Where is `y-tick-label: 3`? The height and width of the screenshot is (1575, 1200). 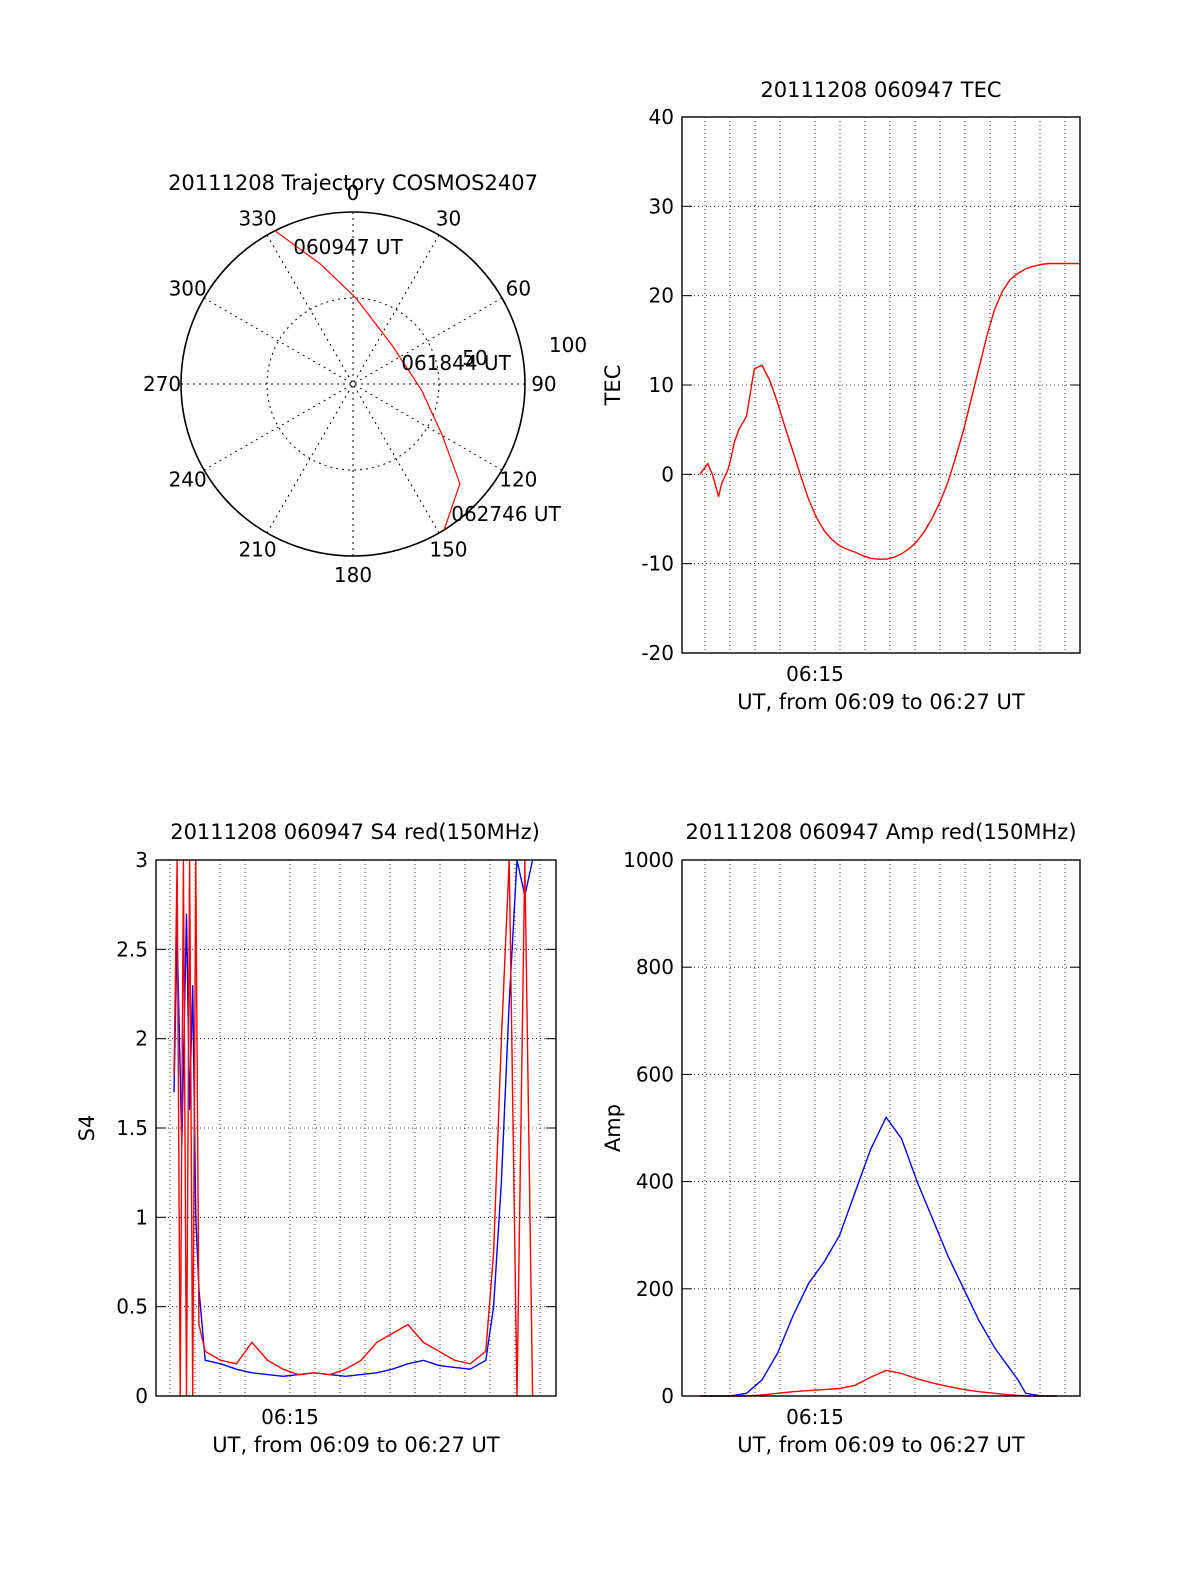
y-tick-label: 3 is located at coordinates (141, 860).